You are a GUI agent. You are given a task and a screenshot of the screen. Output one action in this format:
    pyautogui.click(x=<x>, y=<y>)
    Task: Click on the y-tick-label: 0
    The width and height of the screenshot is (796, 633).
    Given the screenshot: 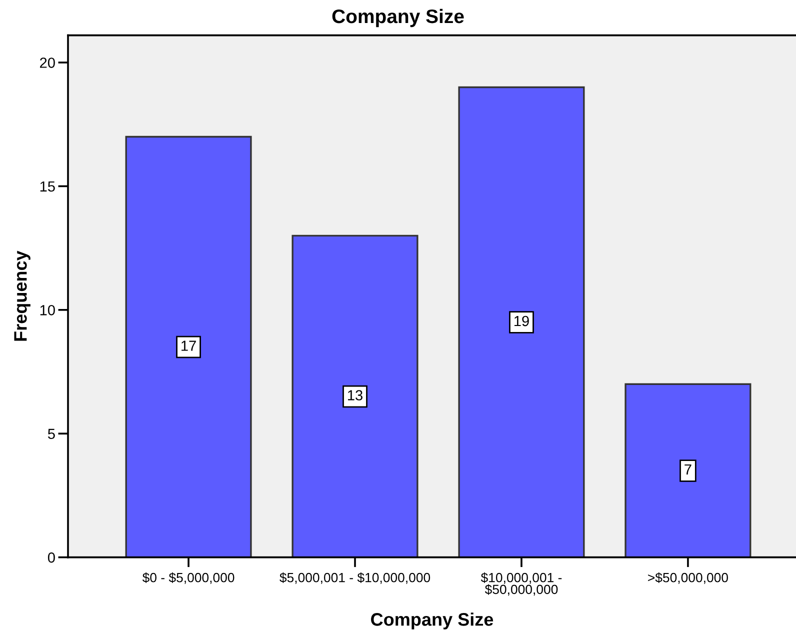 What is the action you would take?
    pyautogui.click(x=51, y=557)
    